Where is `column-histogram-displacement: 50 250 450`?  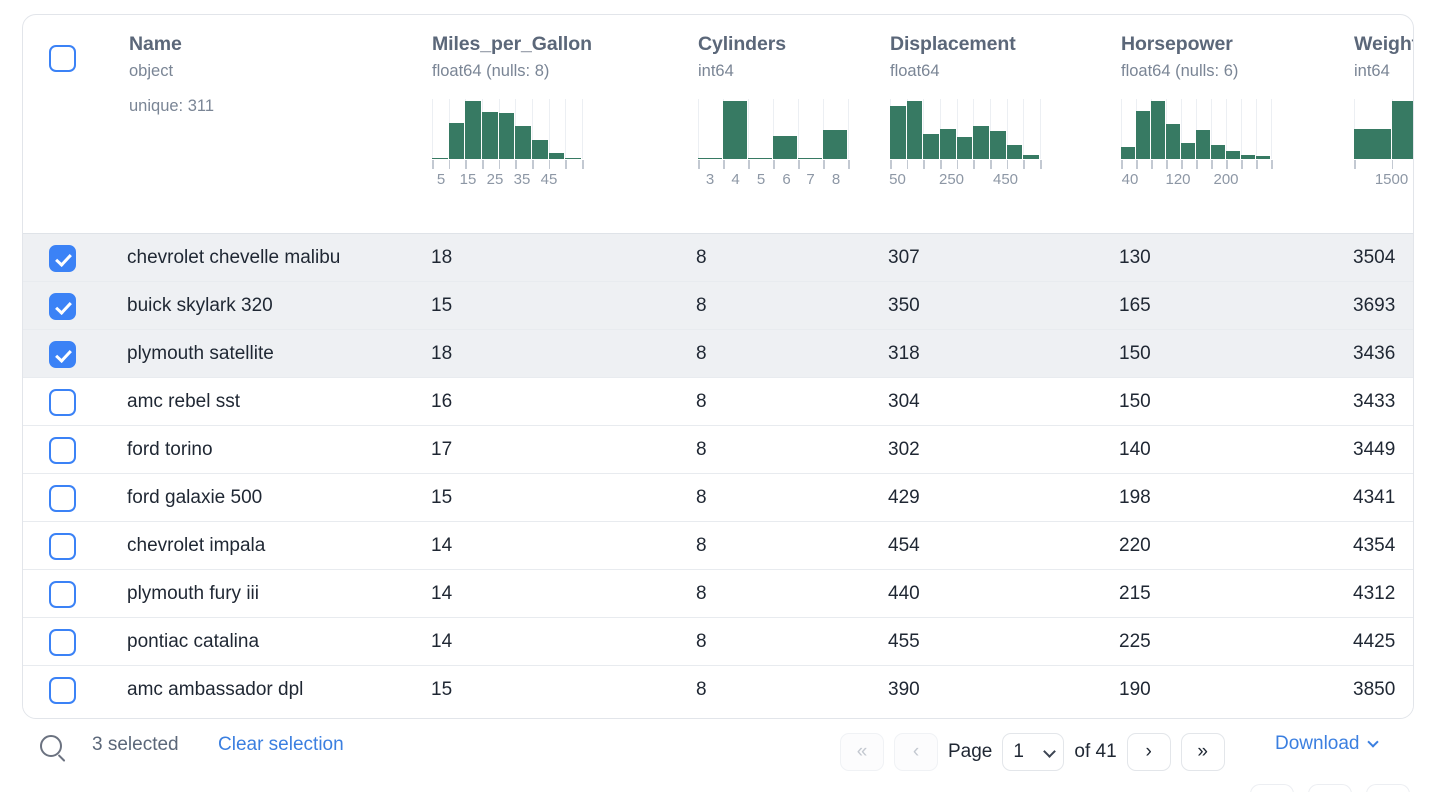 column-histogram-displacement: 50 250 450 is located at coordinates (965, 145).